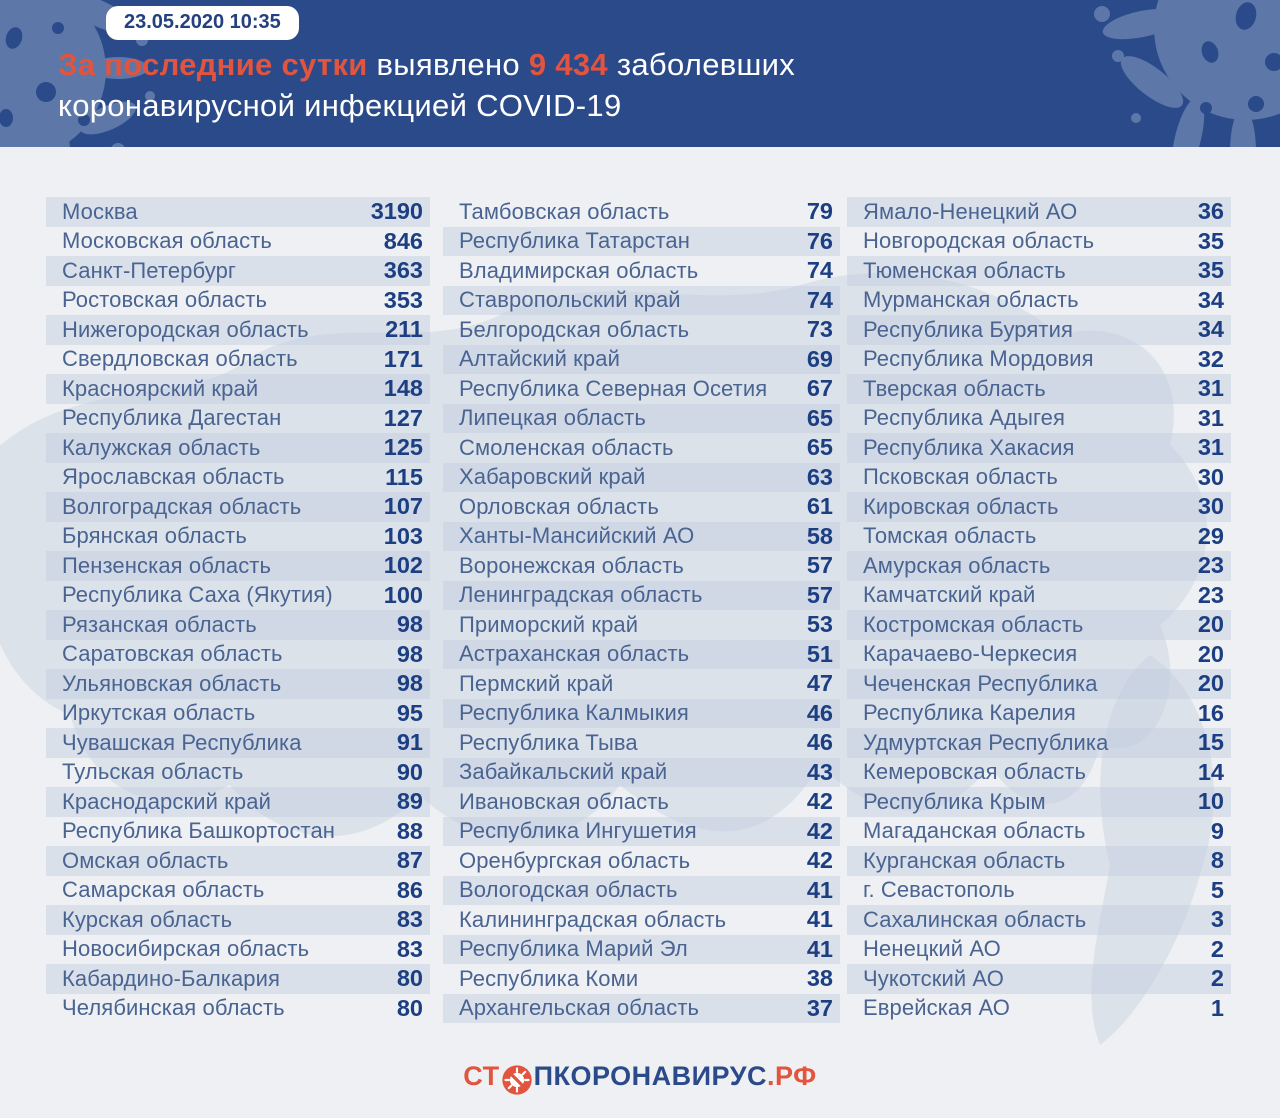 This screenshot has height=1118, width=1280. Describe the element at coordinates (974, 831) in the screenshot. I see `region-name: Магаданская область` at that location.